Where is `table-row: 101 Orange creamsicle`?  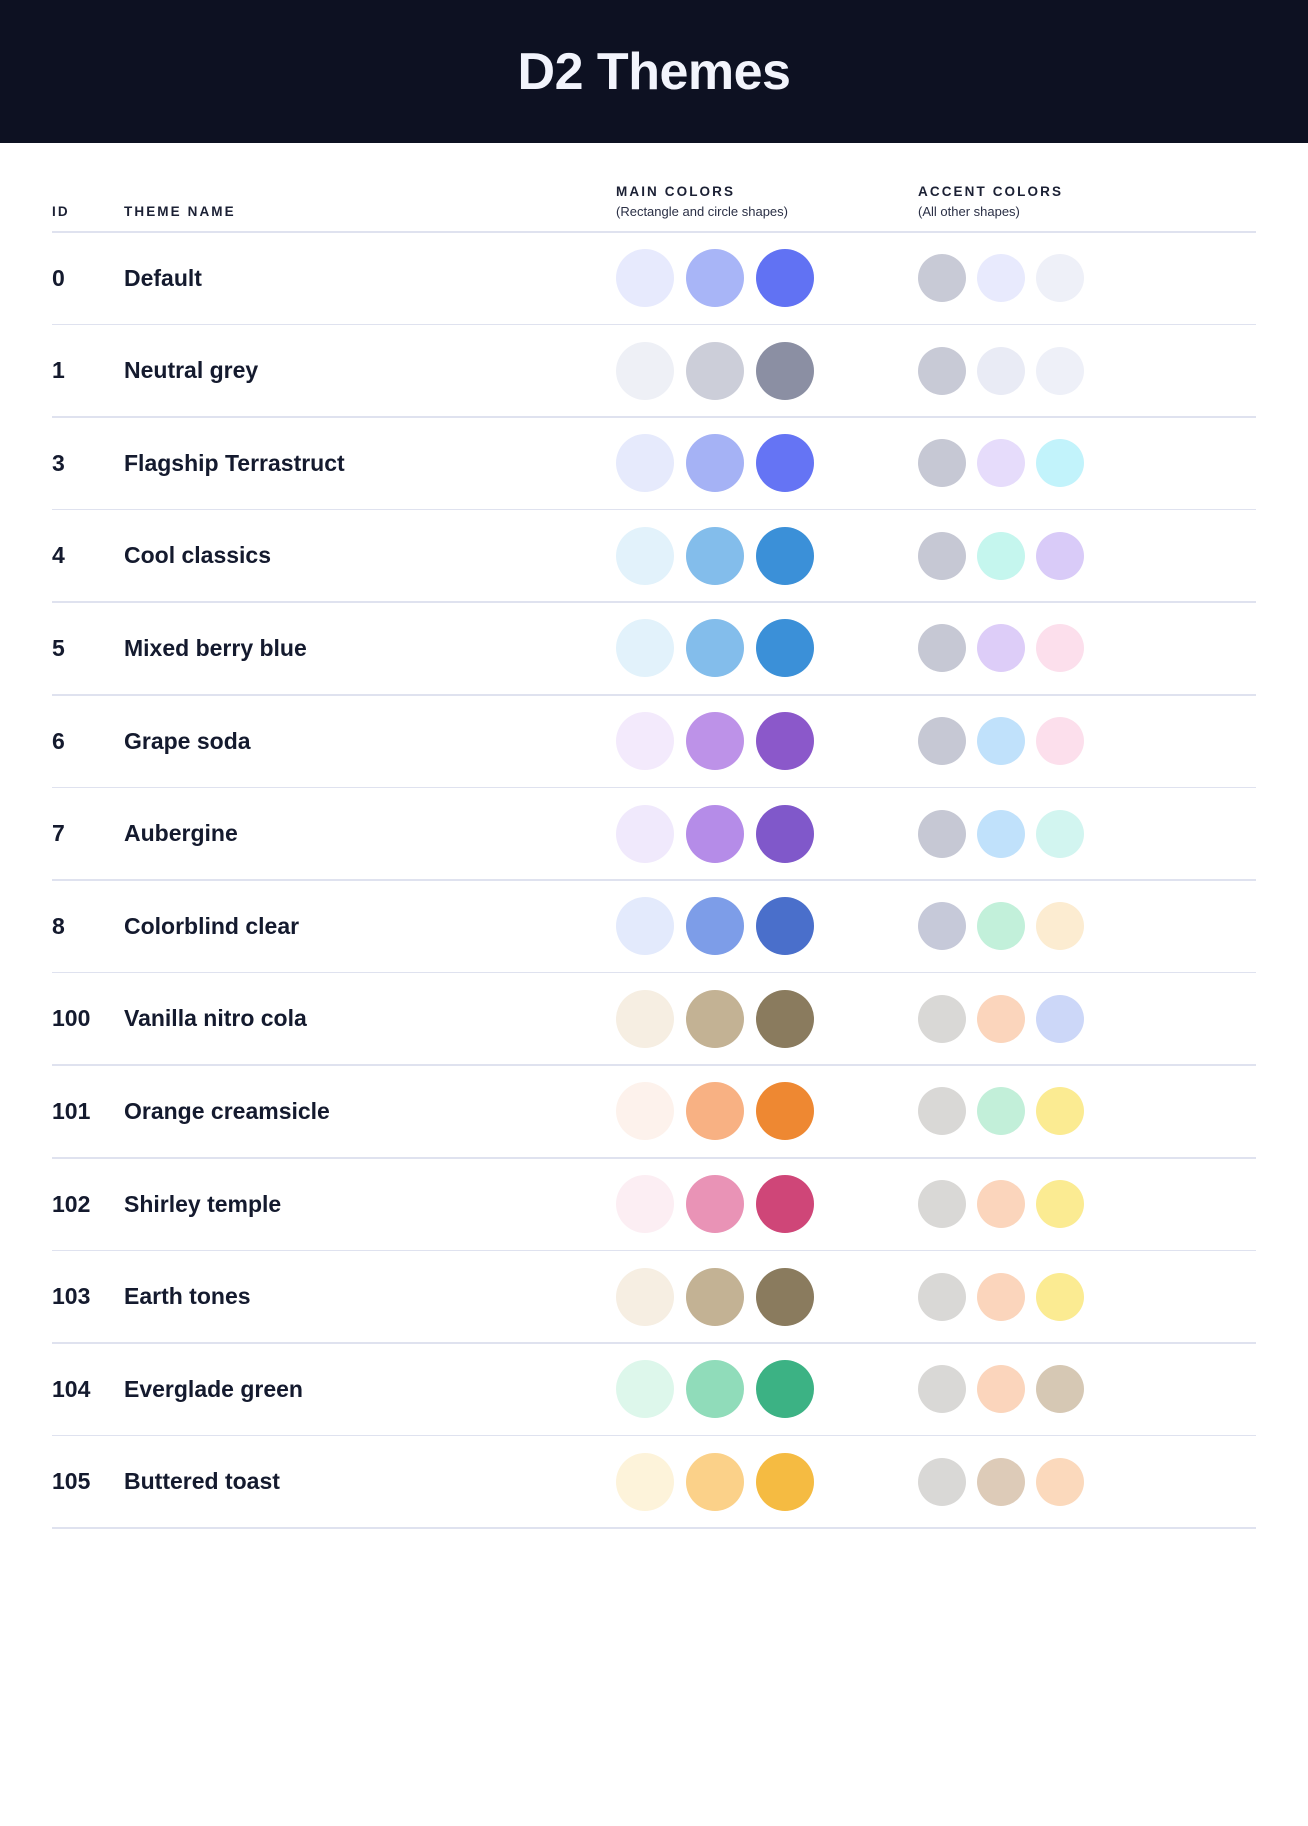
table-row: 101 Orange creamsicle is located at coordinates (654, 1111).